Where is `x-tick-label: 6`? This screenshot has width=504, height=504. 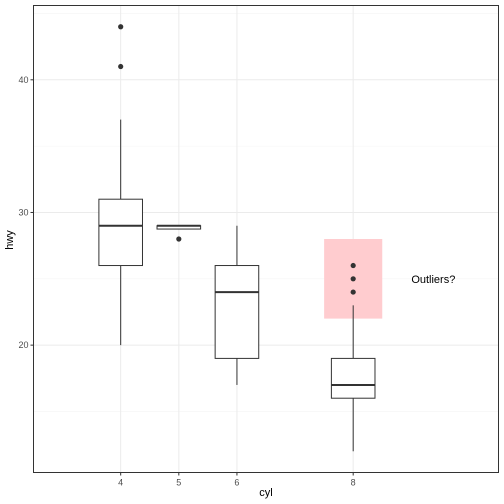 x-tick-label: 6 is located at coordinates (236, 483).